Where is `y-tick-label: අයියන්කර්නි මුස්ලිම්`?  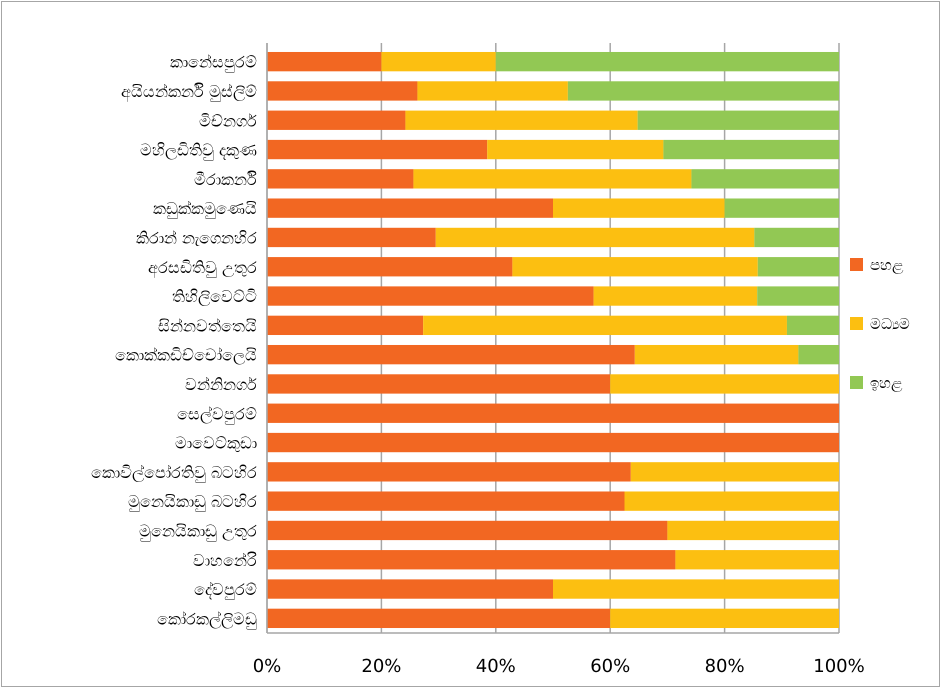
y-tick-label: අයියන්කර්නි මුස්ලිම් is located at coordinates (188, 92).